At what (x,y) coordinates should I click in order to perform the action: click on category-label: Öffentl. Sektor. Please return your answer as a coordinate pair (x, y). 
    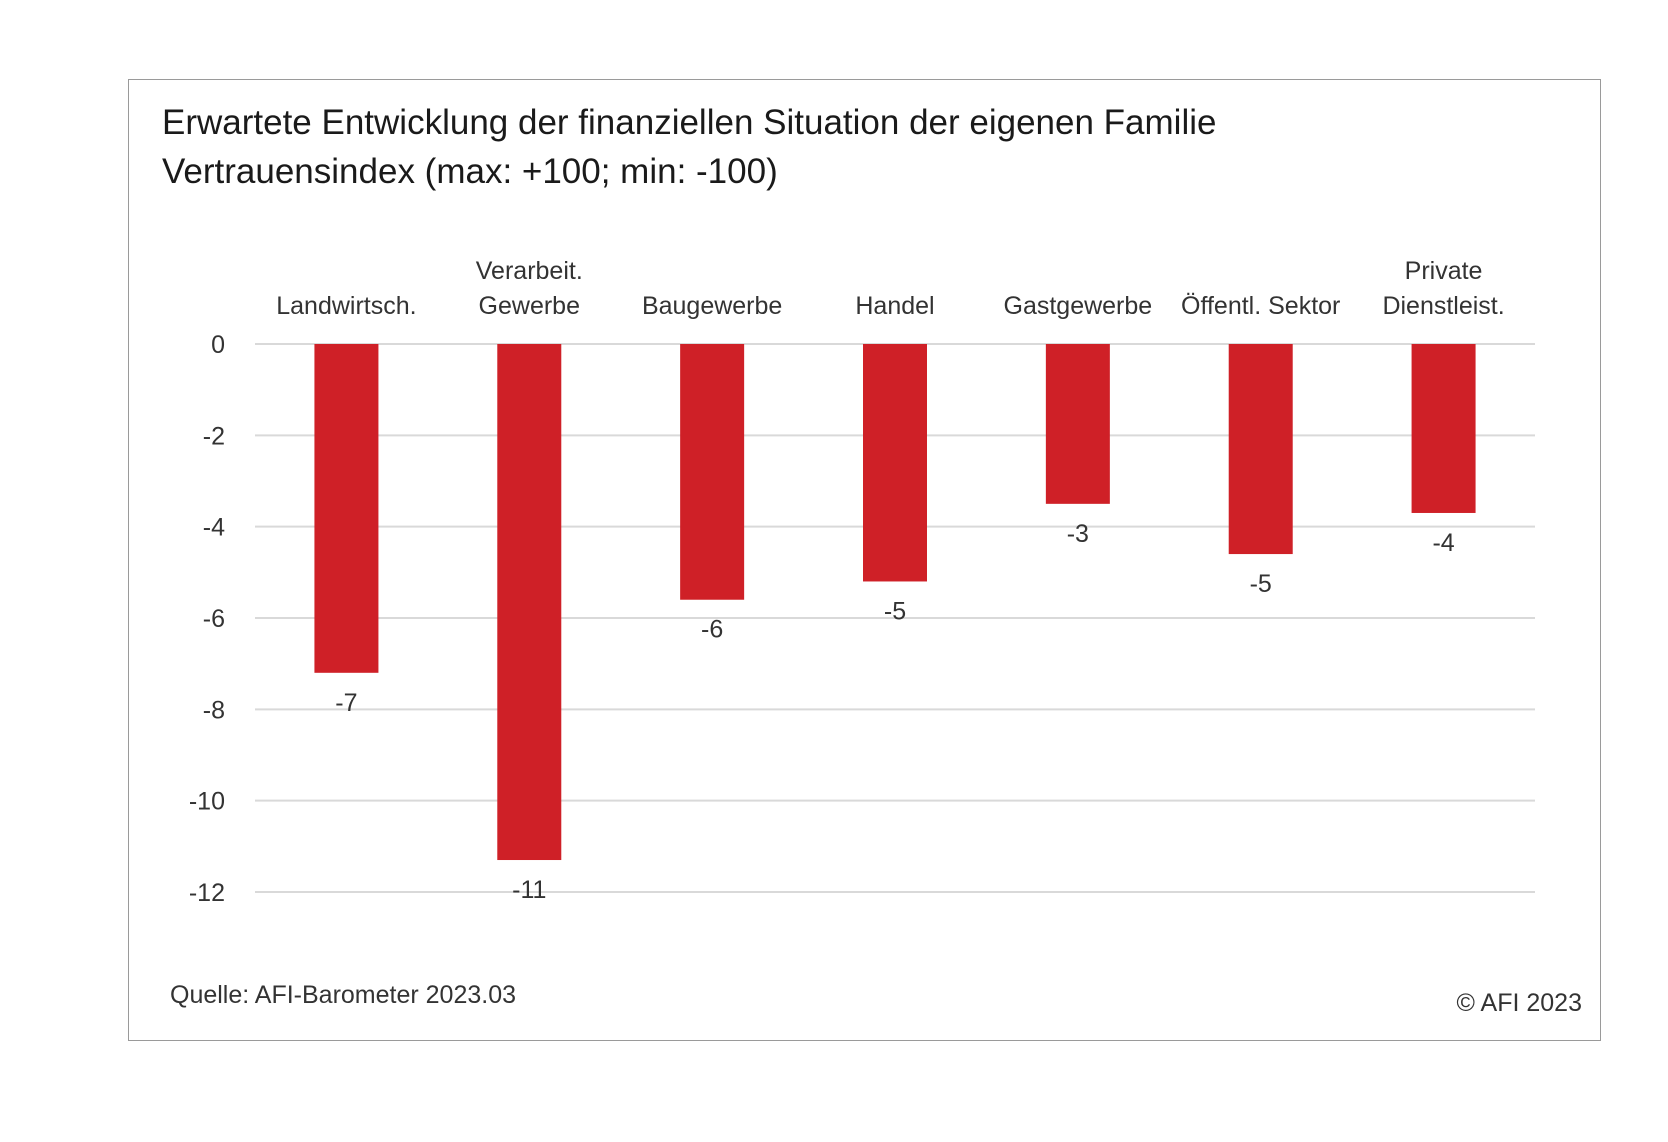
    Looking at the image, I should click on (1260, 306).